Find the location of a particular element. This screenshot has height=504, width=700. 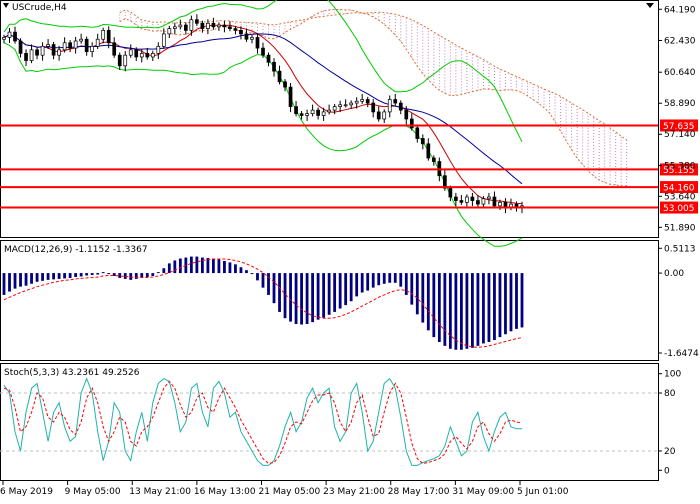

macd-tick-label: -1.6474 is located at coordinates (681, 354).